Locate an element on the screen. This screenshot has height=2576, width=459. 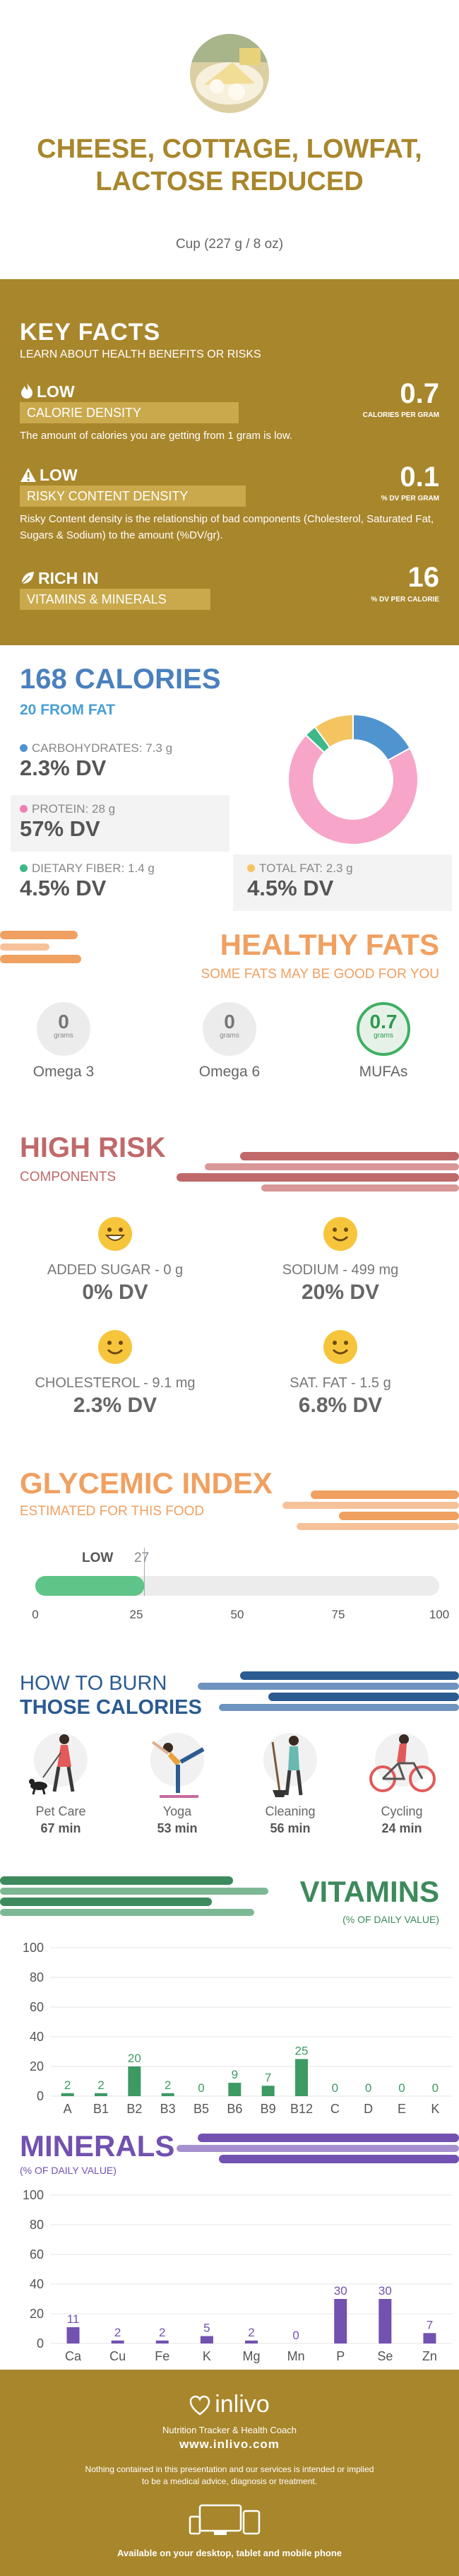
mufas-circle: 0.7 grams is located at coordinates (383, 1029).